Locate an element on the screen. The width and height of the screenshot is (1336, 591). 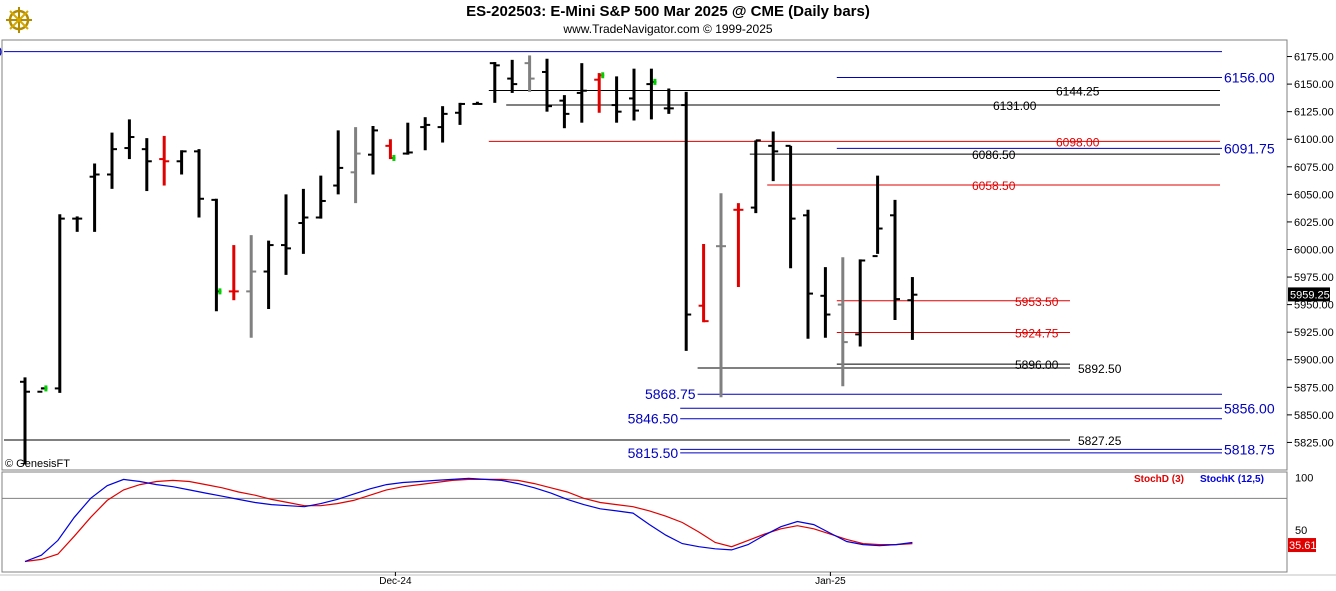
level-label: 6058.50 is located at coordinates (994, 186).